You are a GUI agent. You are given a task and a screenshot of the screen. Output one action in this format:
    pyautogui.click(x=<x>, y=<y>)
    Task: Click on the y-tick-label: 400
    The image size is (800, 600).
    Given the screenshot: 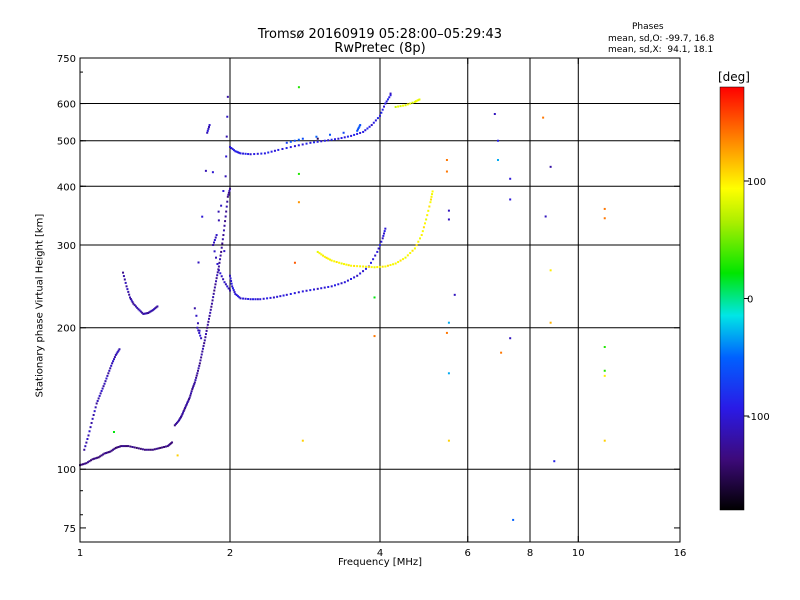 What is the action you would take?
    pyautogui.click(x=66, y=187)
    